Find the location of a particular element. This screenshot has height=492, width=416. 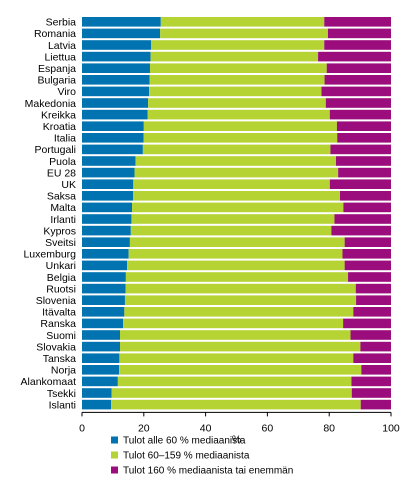

x-tick-label: 40 is located at coordinates (206, 428).